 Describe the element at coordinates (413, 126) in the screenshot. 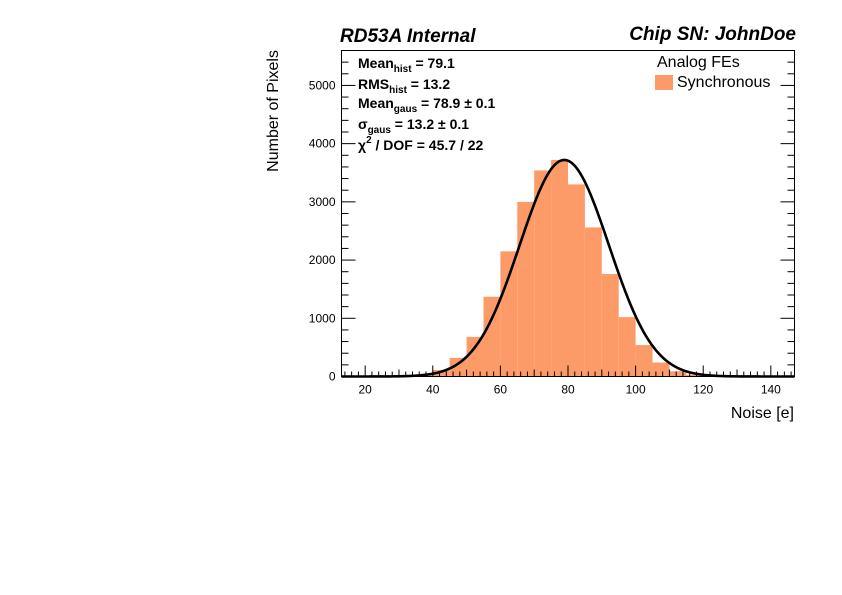

I see `stat-sigma-gaus: σgaus = 13.2 ± 0.1` at that location.